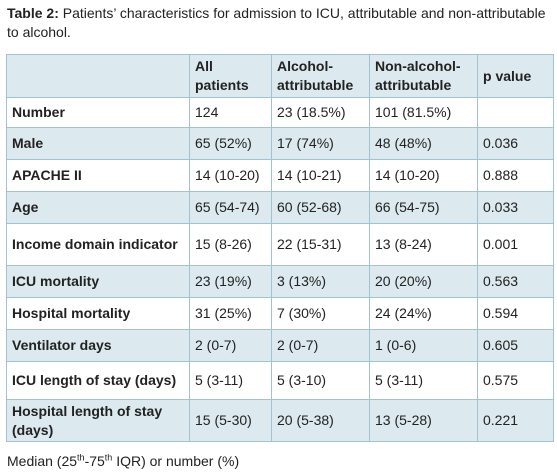  I want to click on row-label: Age, so click(98, 207).